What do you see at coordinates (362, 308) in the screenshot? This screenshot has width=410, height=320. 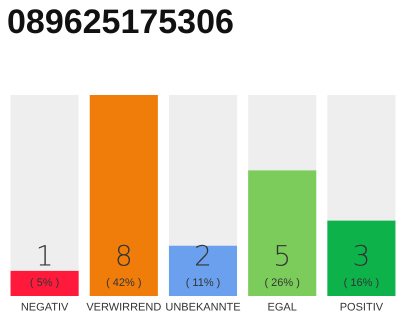 I see `x-tick-label: POSITIV` at bounding box center [362, 308].